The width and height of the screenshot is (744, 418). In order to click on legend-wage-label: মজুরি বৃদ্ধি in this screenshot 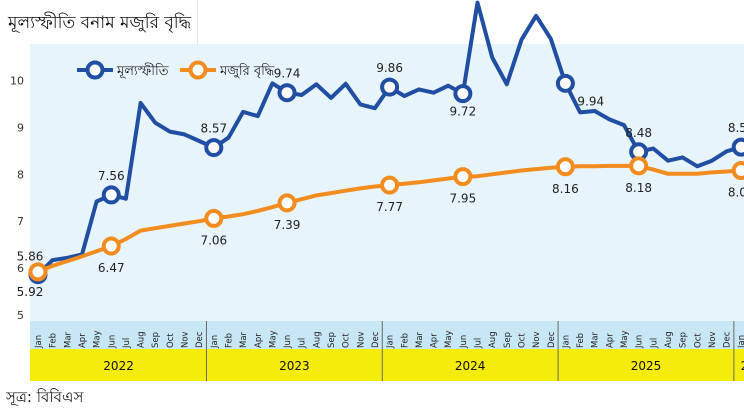, I will do `click(247, 71)`.